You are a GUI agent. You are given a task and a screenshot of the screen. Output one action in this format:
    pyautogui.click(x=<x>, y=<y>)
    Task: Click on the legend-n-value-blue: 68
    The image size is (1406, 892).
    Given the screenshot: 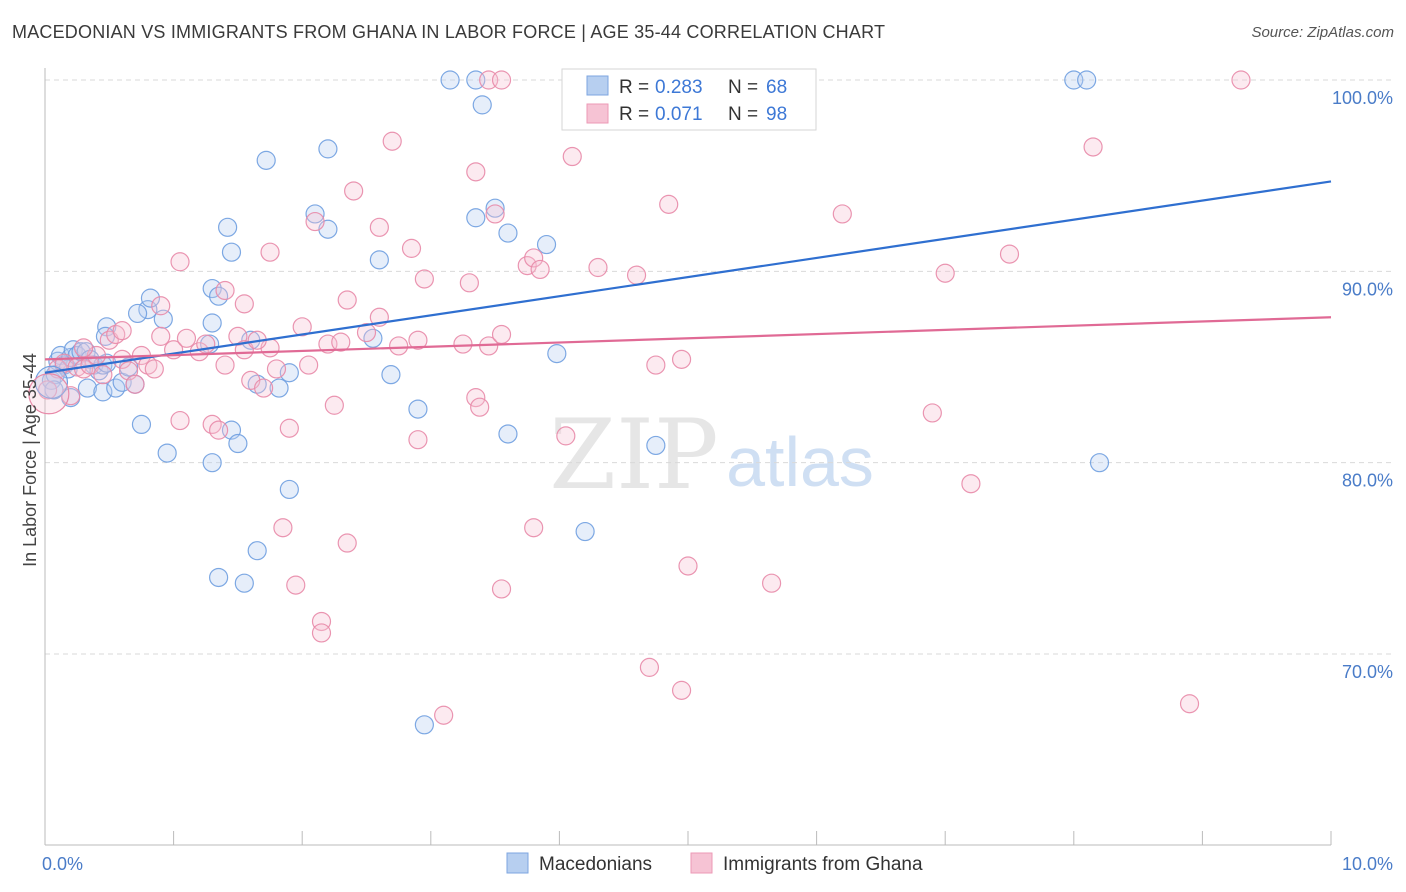 What is the action you would take?
    pyautogui.click(x=776, y=87)
    